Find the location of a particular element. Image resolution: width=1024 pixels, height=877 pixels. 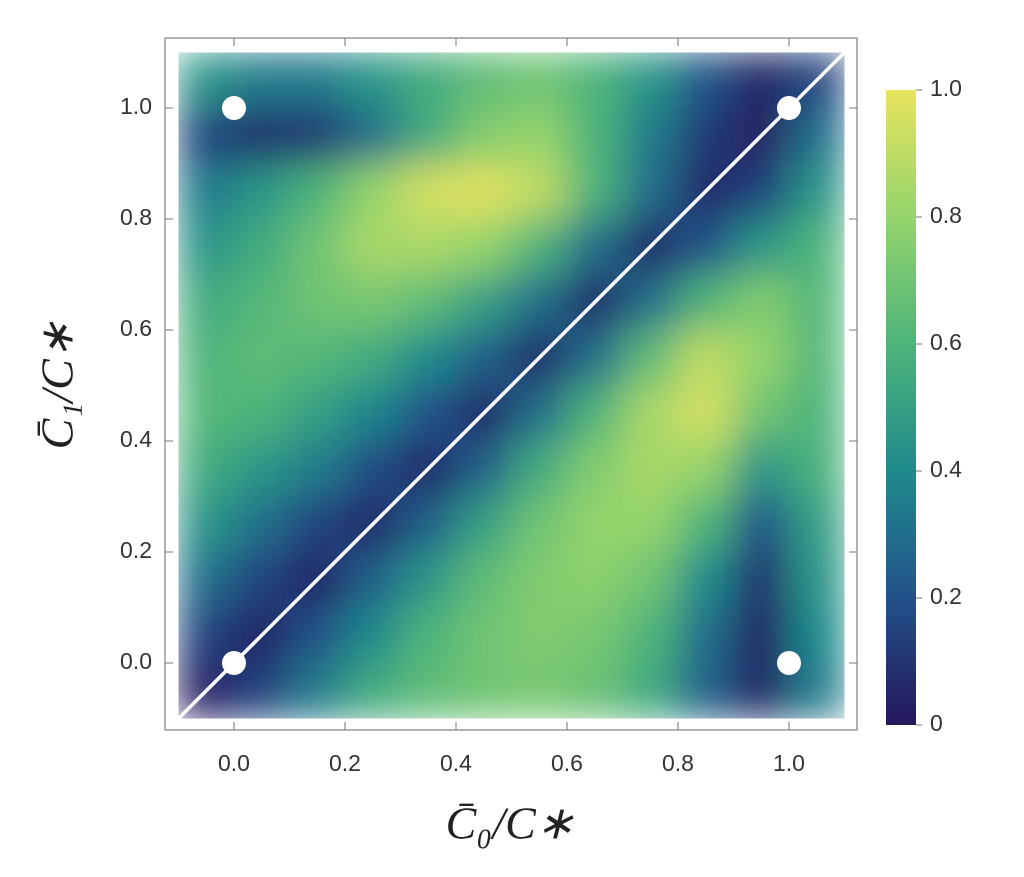

colorbar-tick-label: 0.4 is located at coordinates (946, 469).